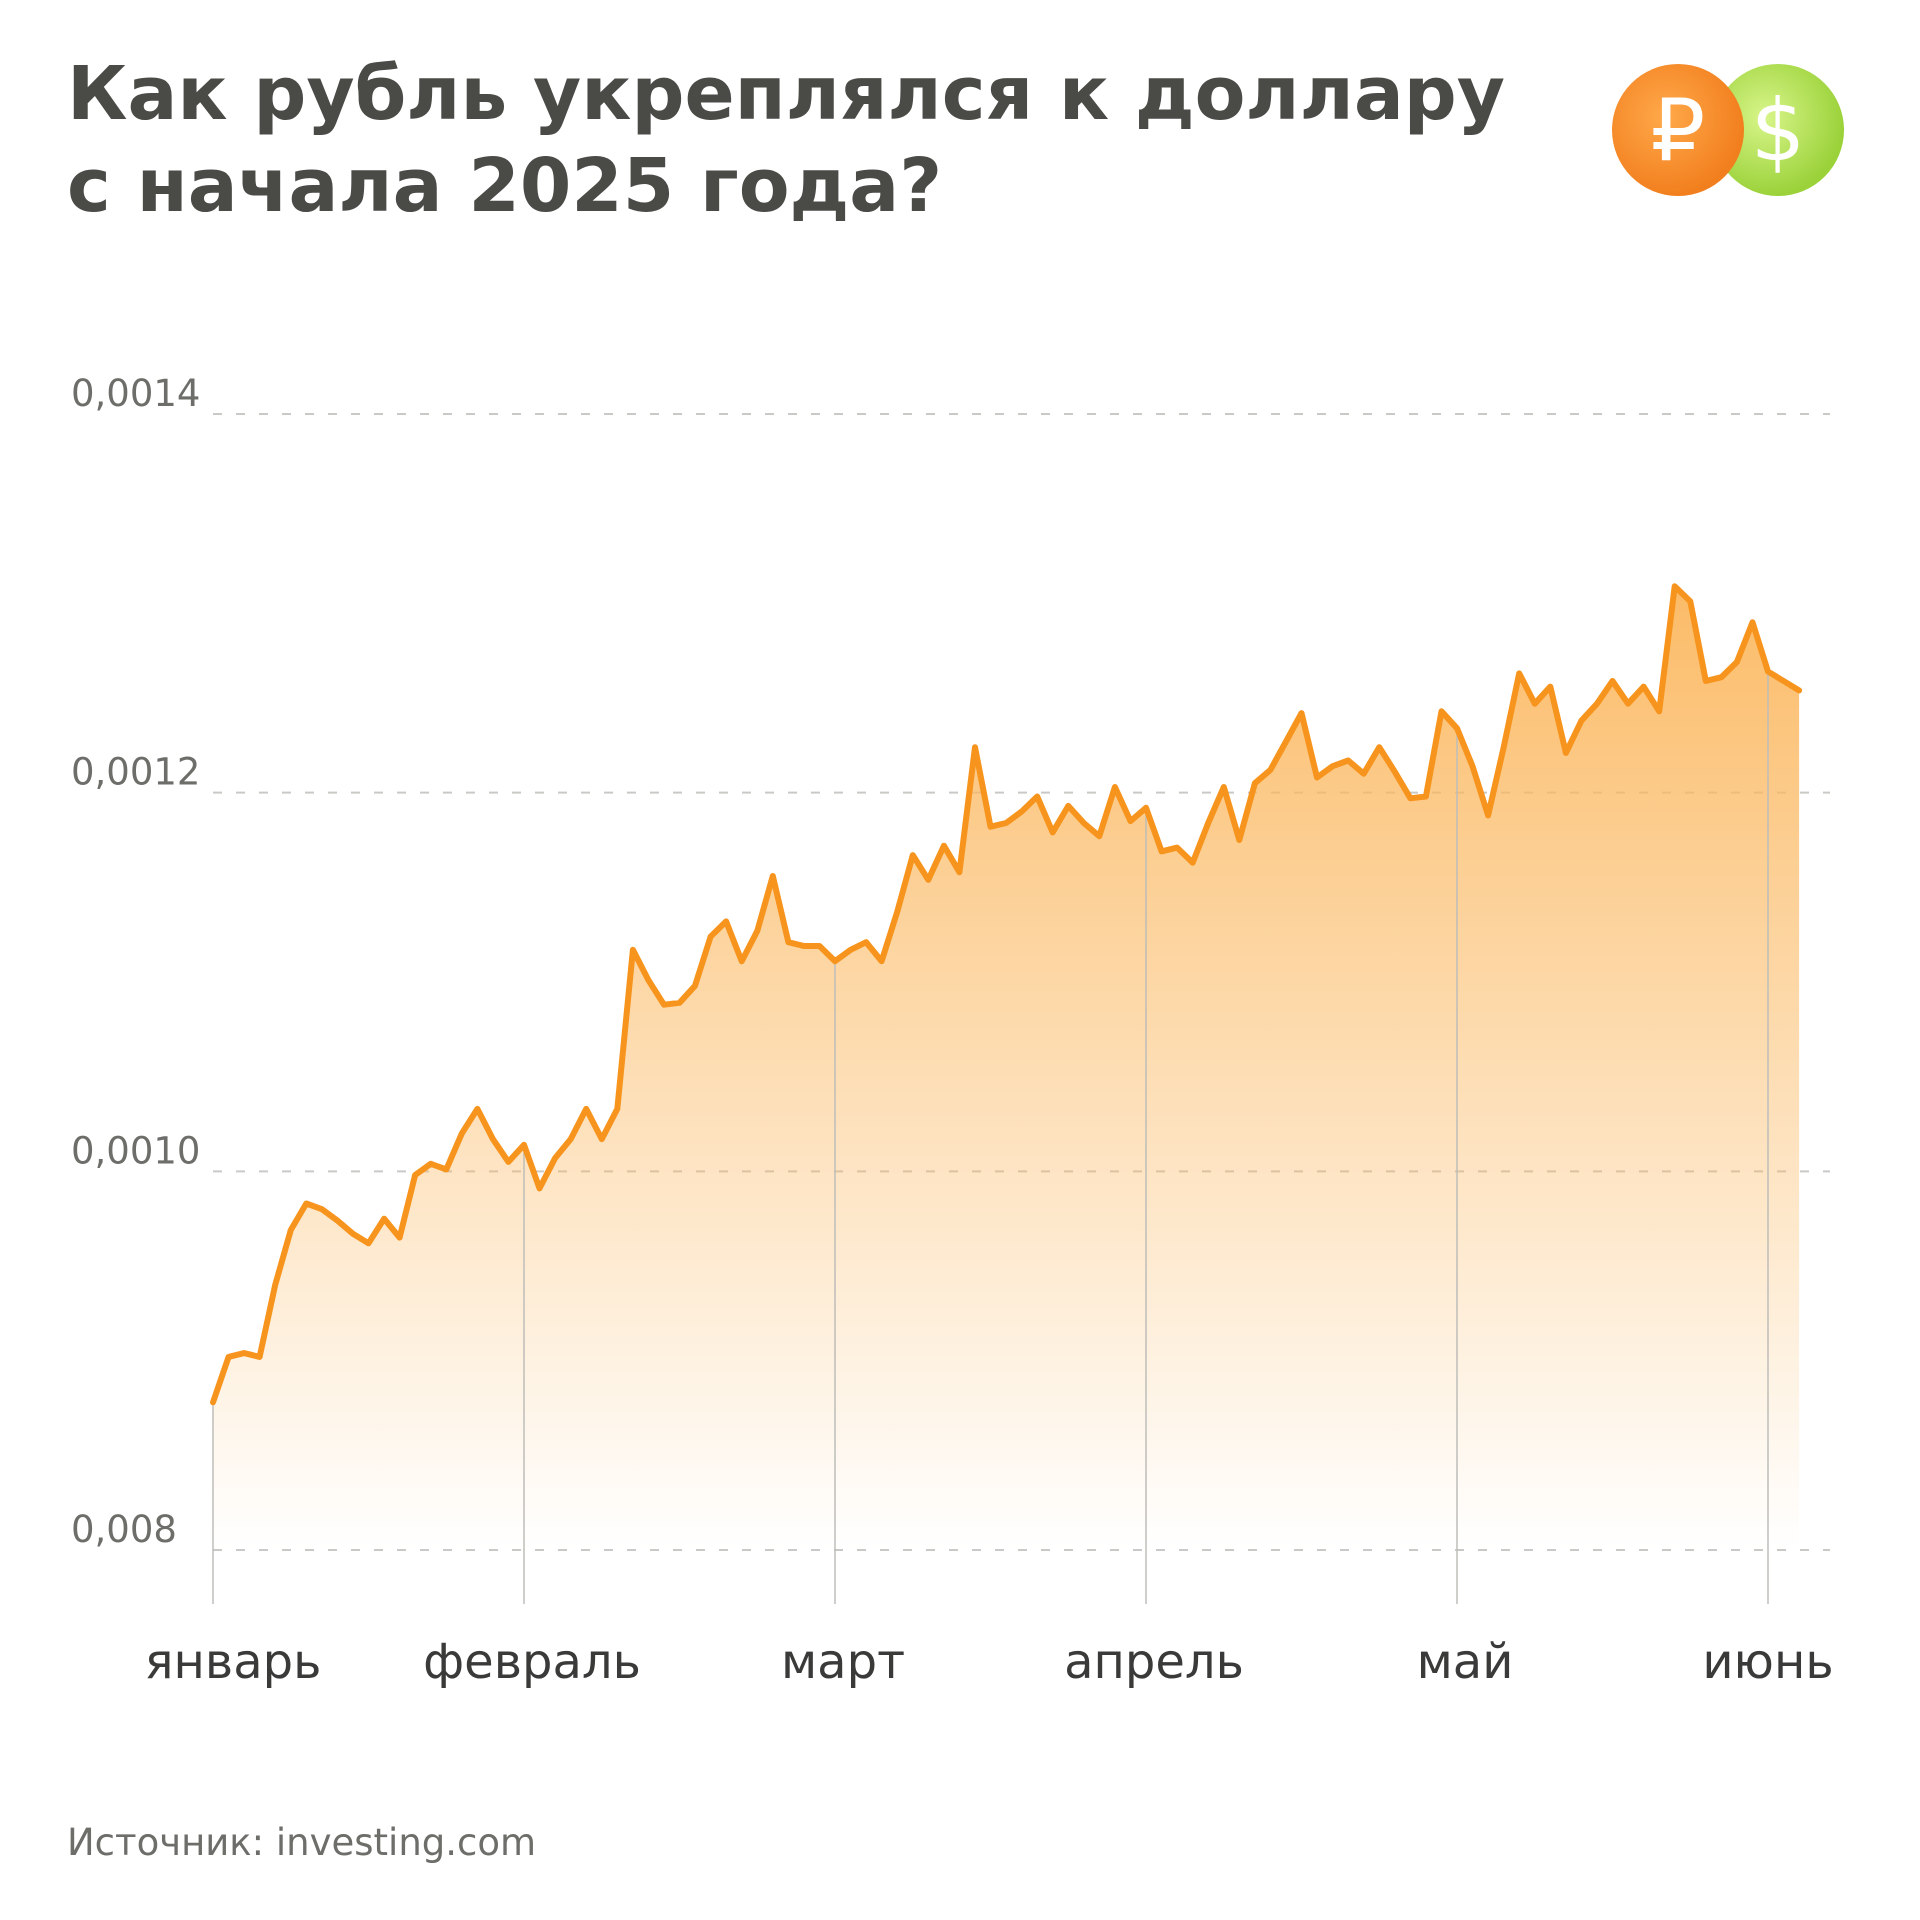 The image size is (1920, 1920). What do you see at coordinates (843, 1662) in the screenshot?
I see `x-tick-label: март` at bounding box center [843, 1662].